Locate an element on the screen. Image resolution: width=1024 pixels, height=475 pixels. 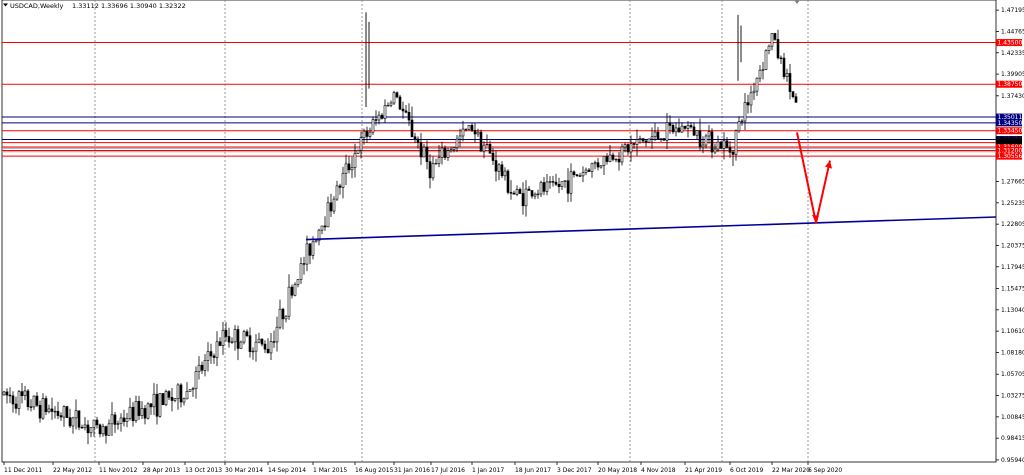
price-tag is located at coordinates (1009, 131).